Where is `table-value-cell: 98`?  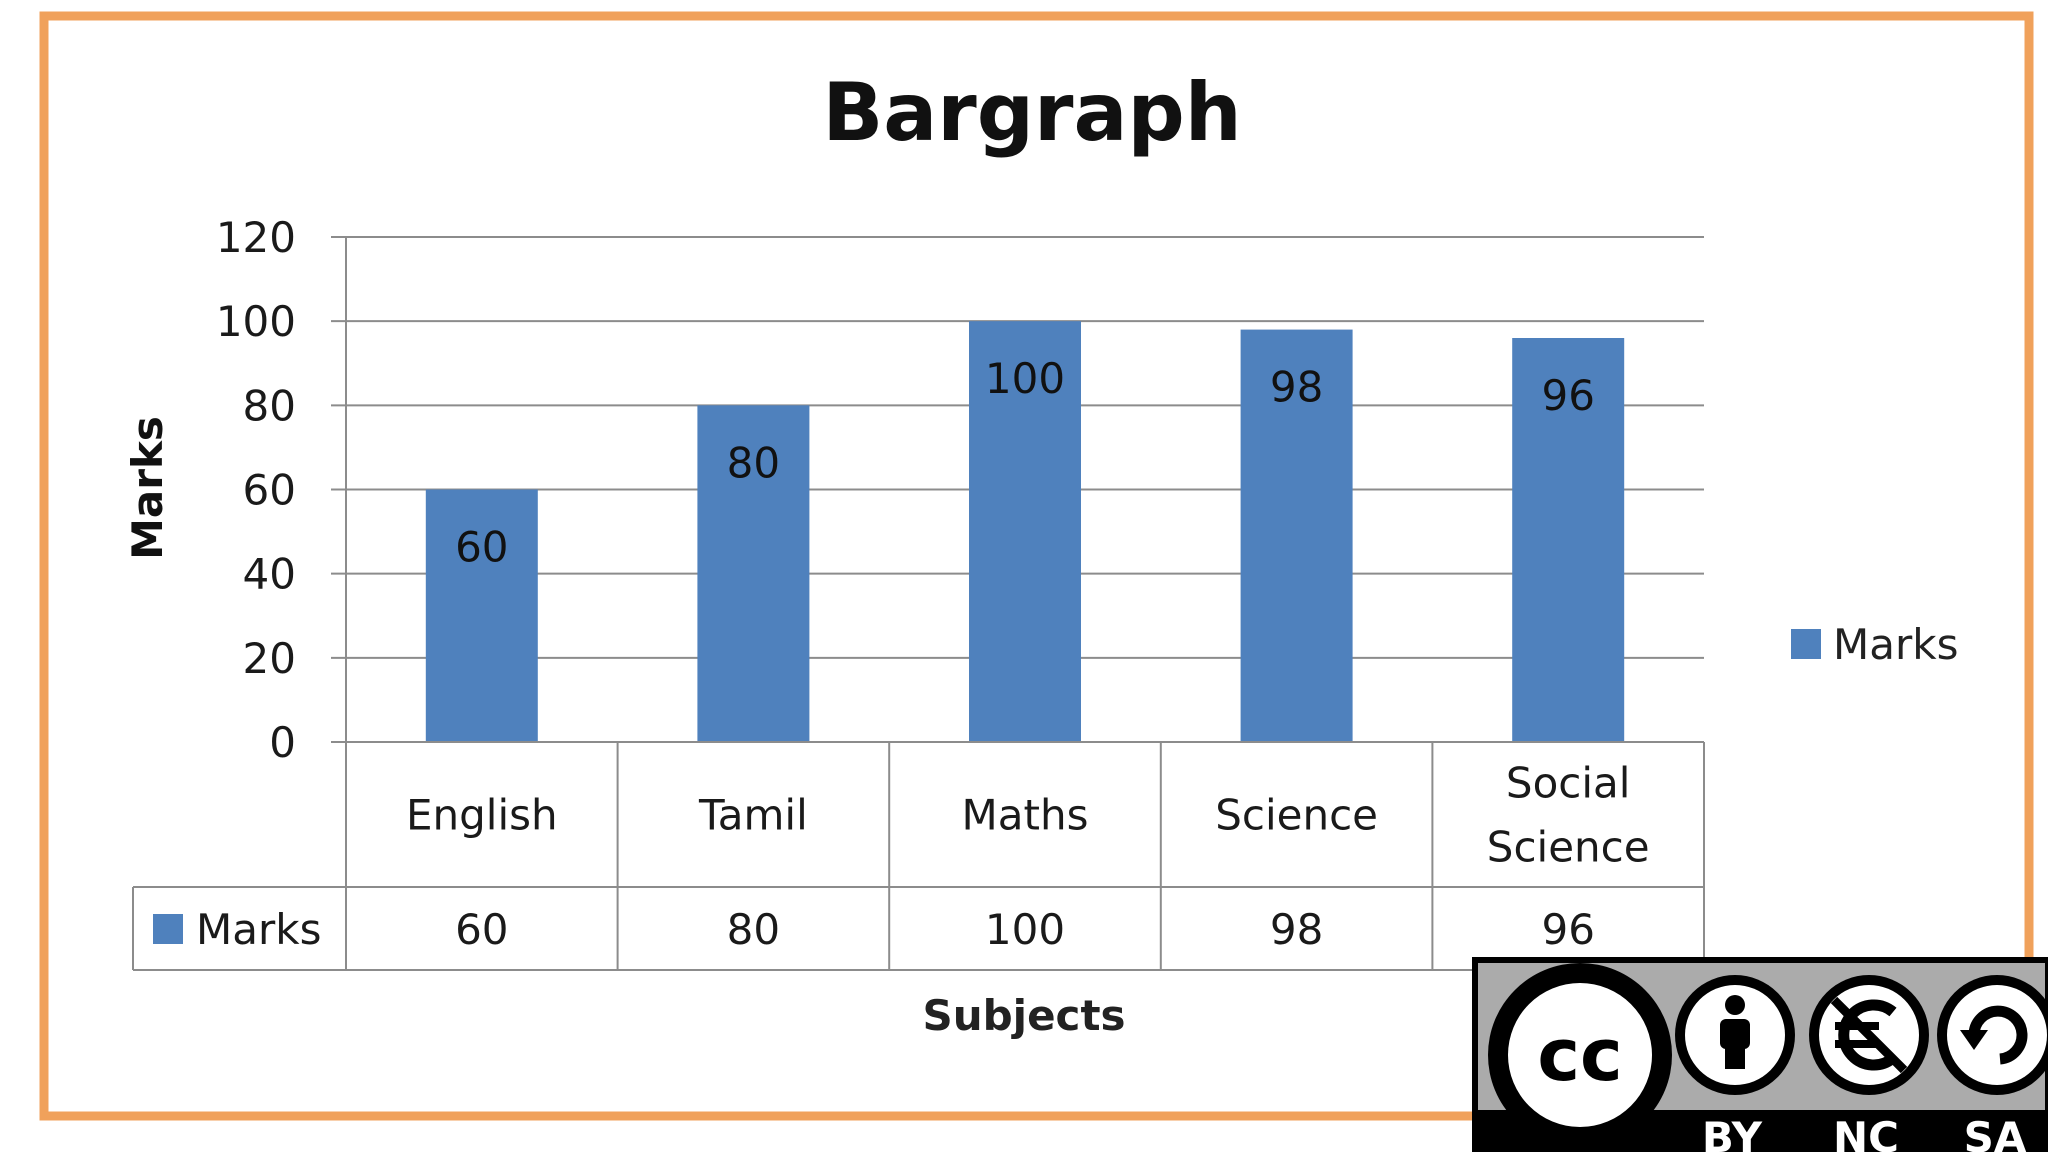
table-value-cell: 98 is located at coordinates (1296, 929).